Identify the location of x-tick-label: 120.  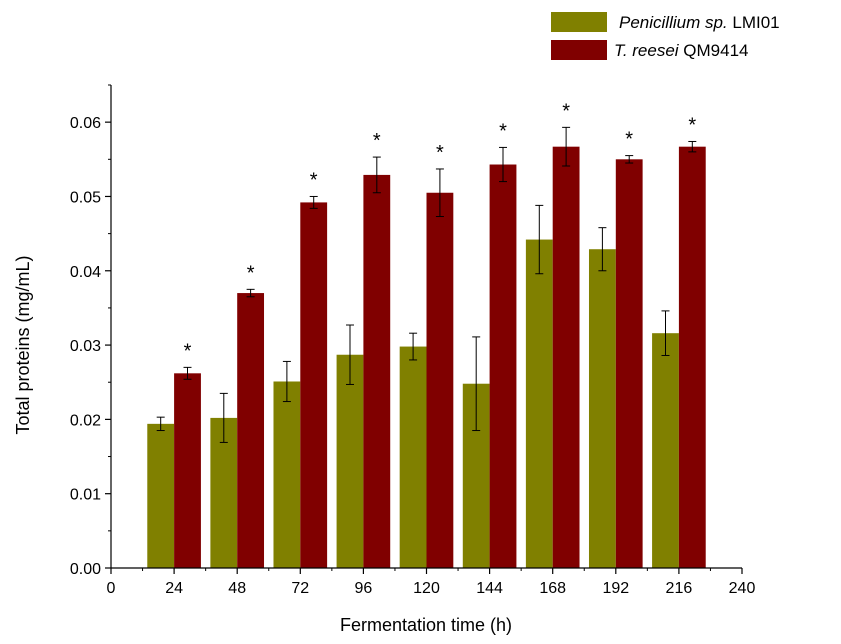
(426, 588).